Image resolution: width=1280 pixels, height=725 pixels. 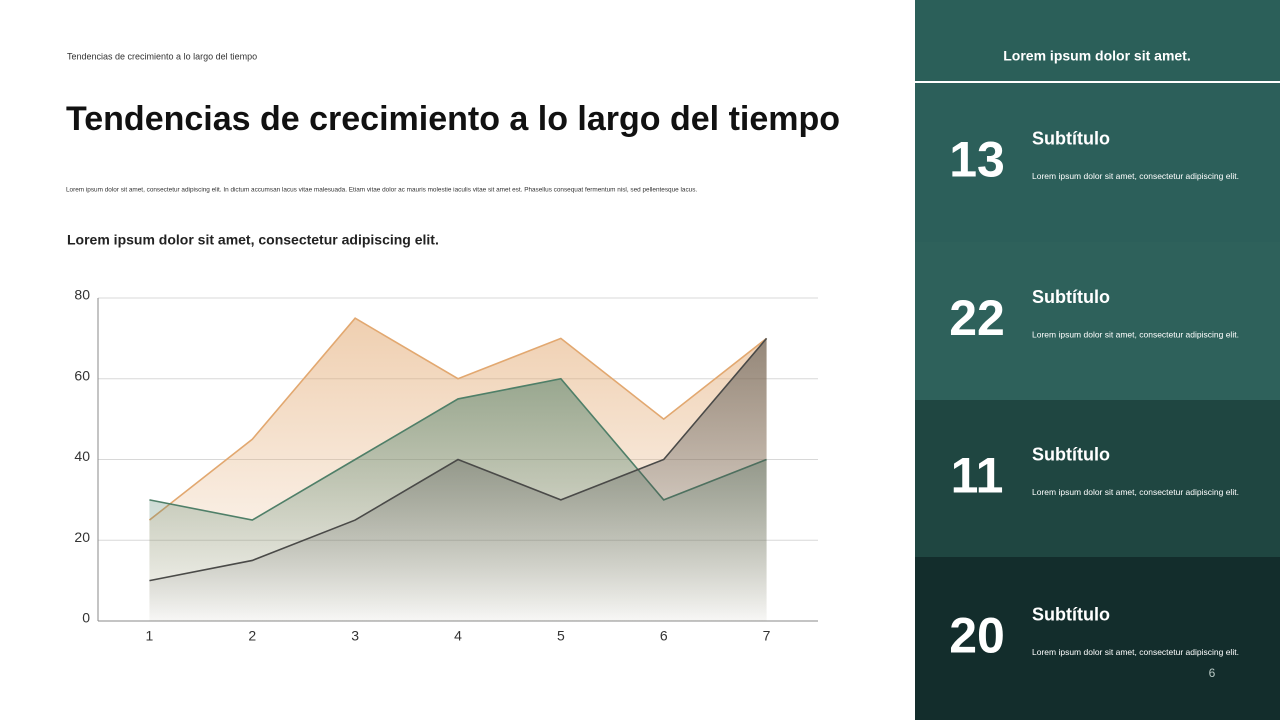 I want to click on divider, so click(x=1097, y=82).